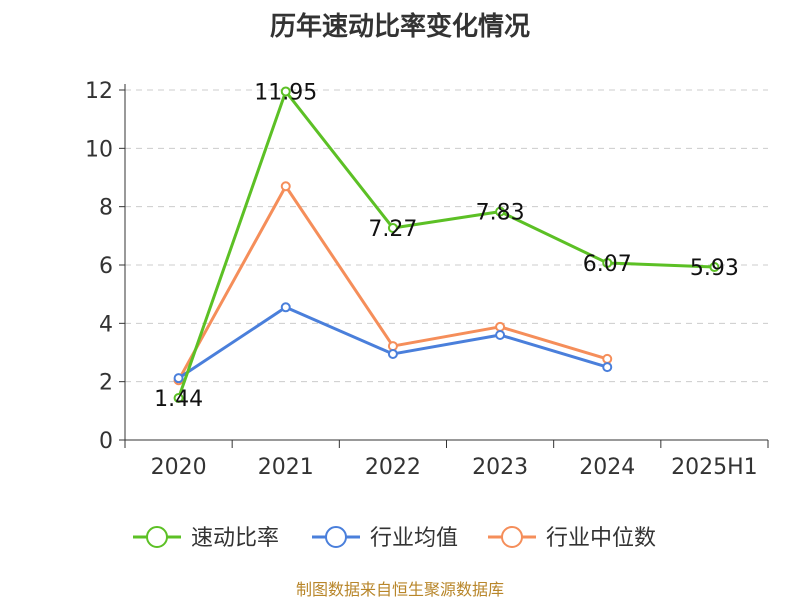 This screenshot has width=800, height=600. I want to click on legend-label: 速动比率, so click(235, 538).